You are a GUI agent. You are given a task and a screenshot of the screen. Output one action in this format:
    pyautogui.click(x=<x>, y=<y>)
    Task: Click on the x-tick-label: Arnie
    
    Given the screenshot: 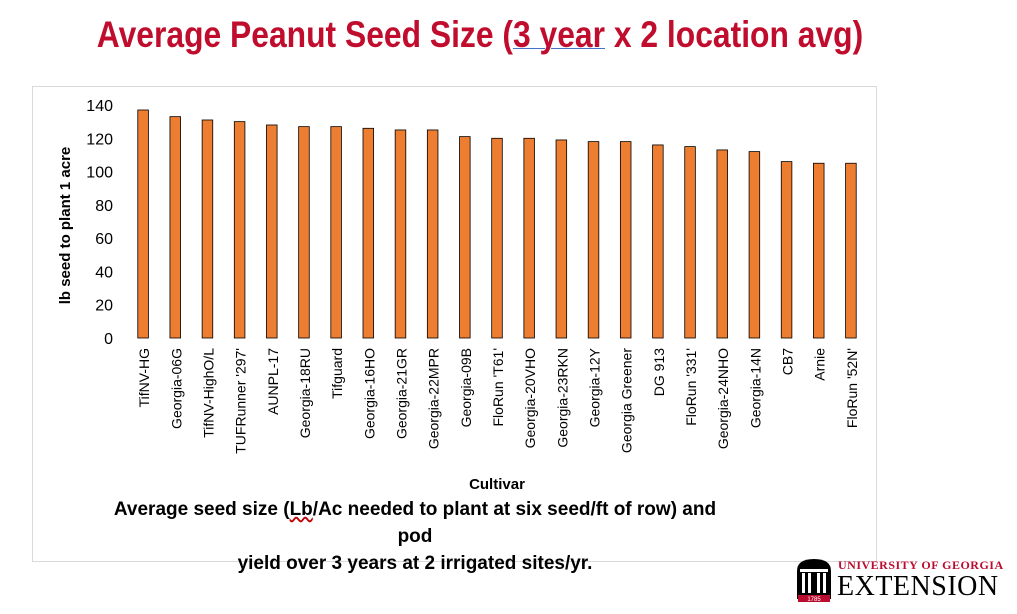 What is the action you would take?
    pyautogui.click(x=820, y=364)
    